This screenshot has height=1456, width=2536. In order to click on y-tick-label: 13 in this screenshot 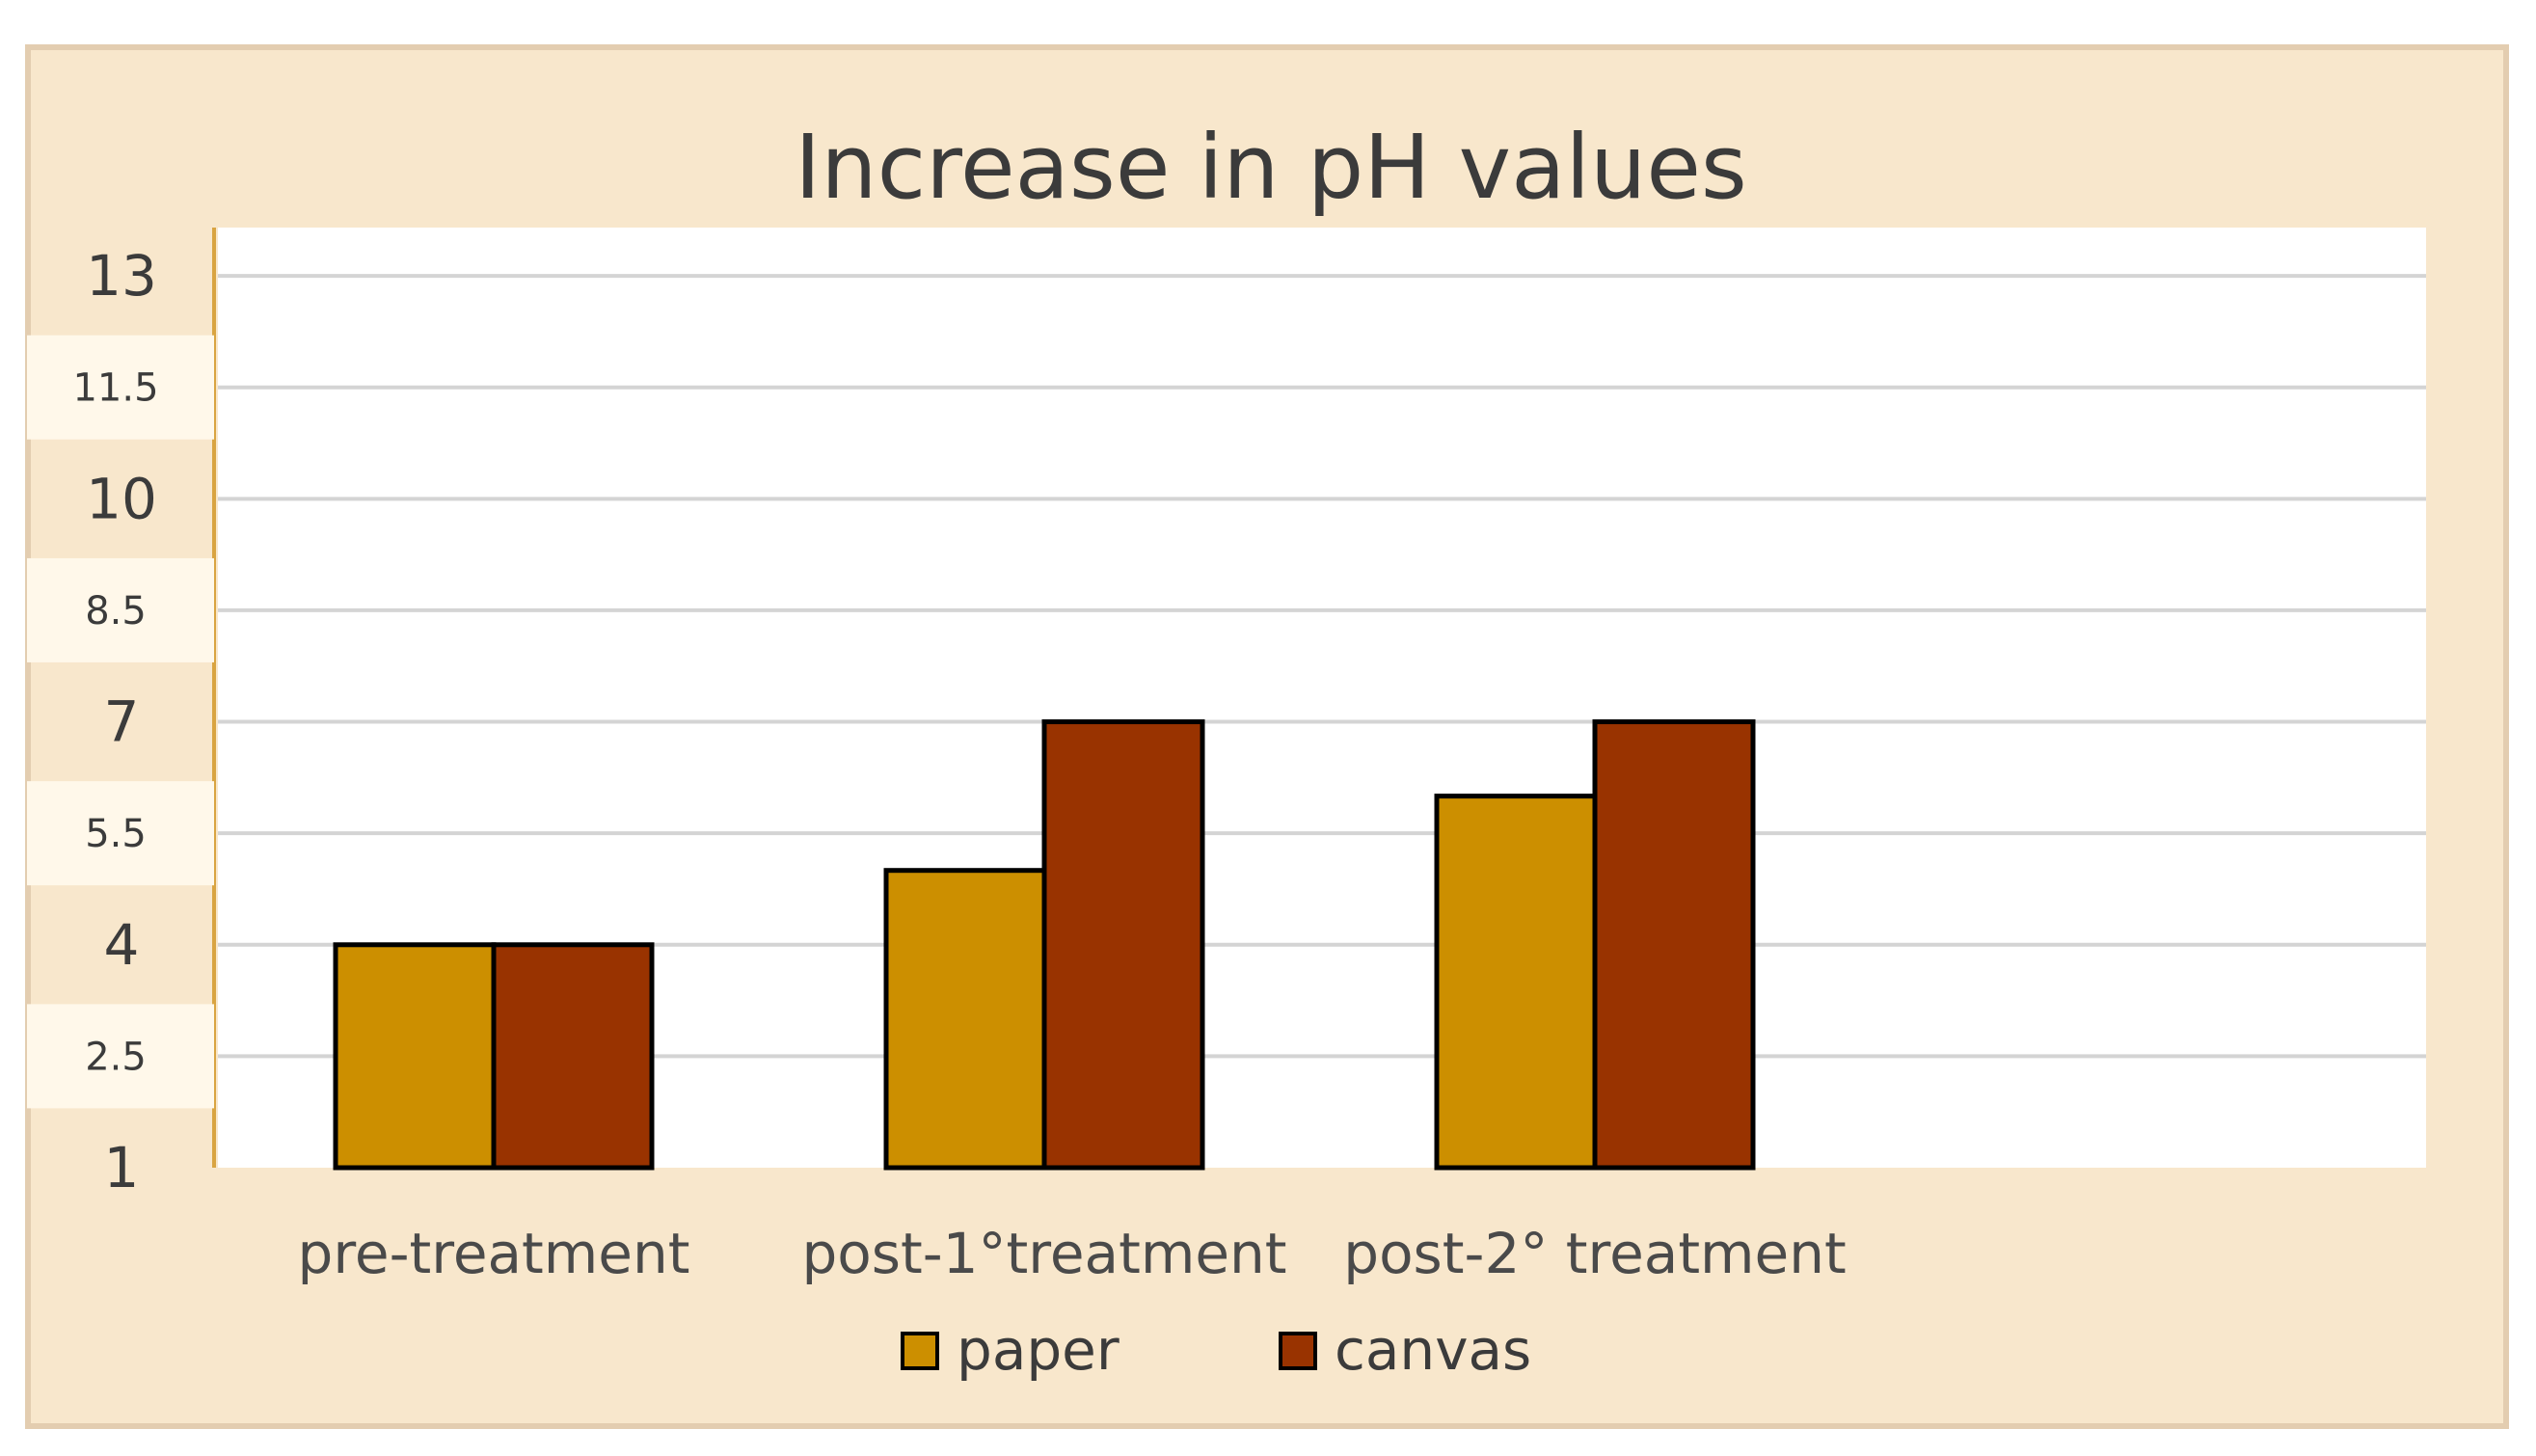, I will do `click(122, 276)`.